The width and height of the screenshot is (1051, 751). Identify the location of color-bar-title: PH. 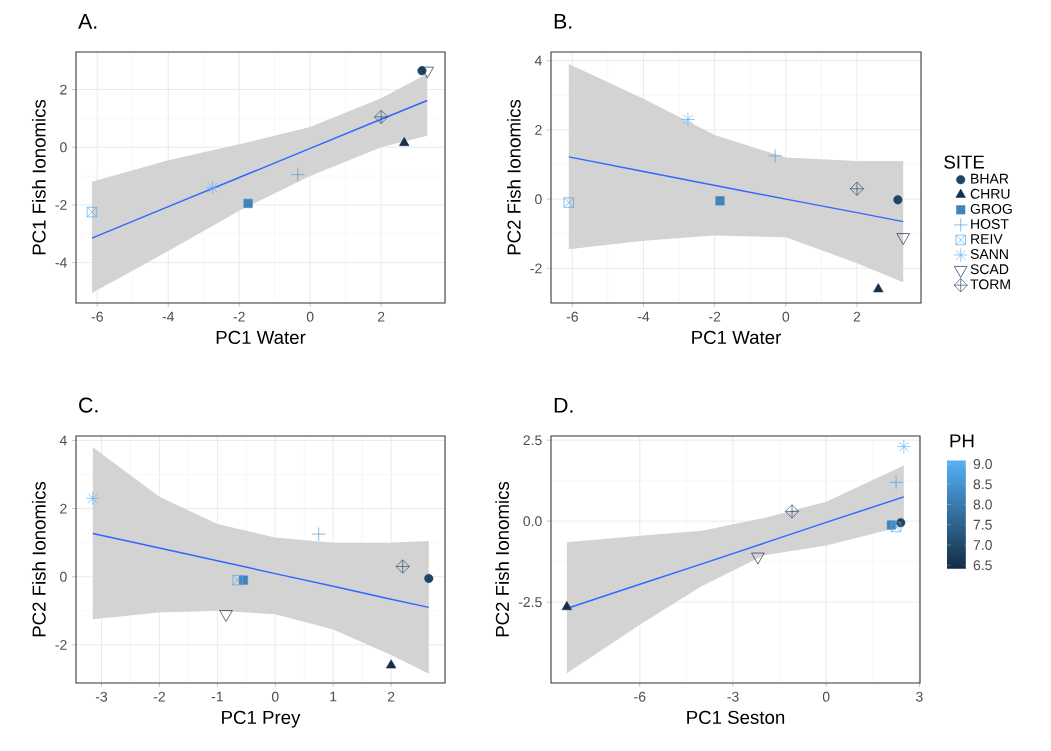
(962, 441).